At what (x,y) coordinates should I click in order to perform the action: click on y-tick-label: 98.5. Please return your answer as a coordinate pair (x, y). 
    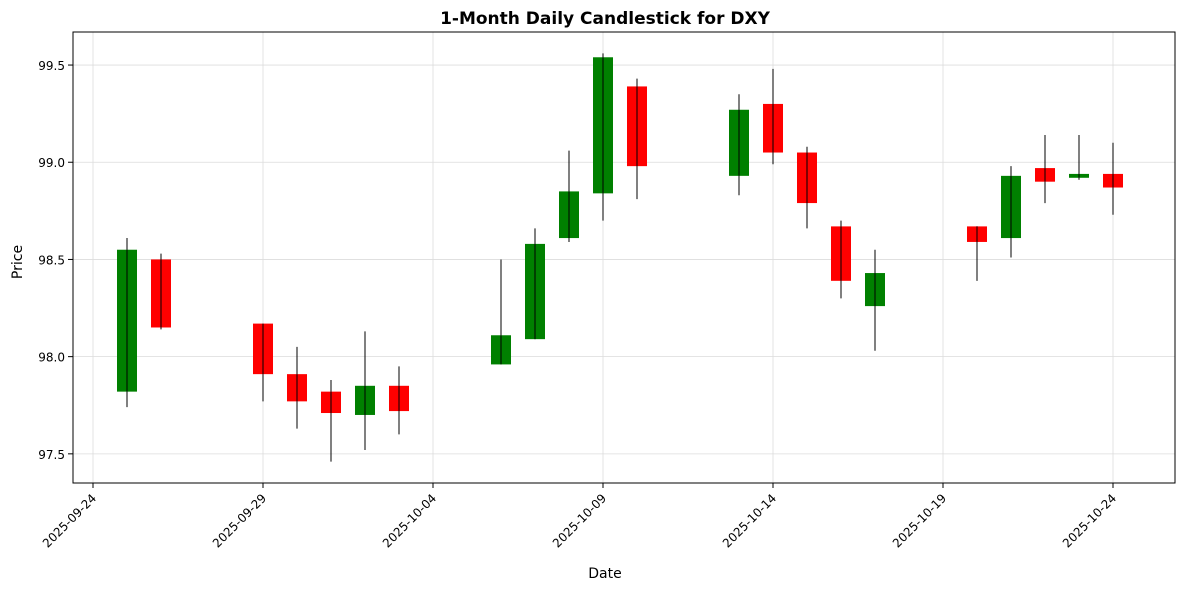
    Looking at the image, I should click on (51, 260).